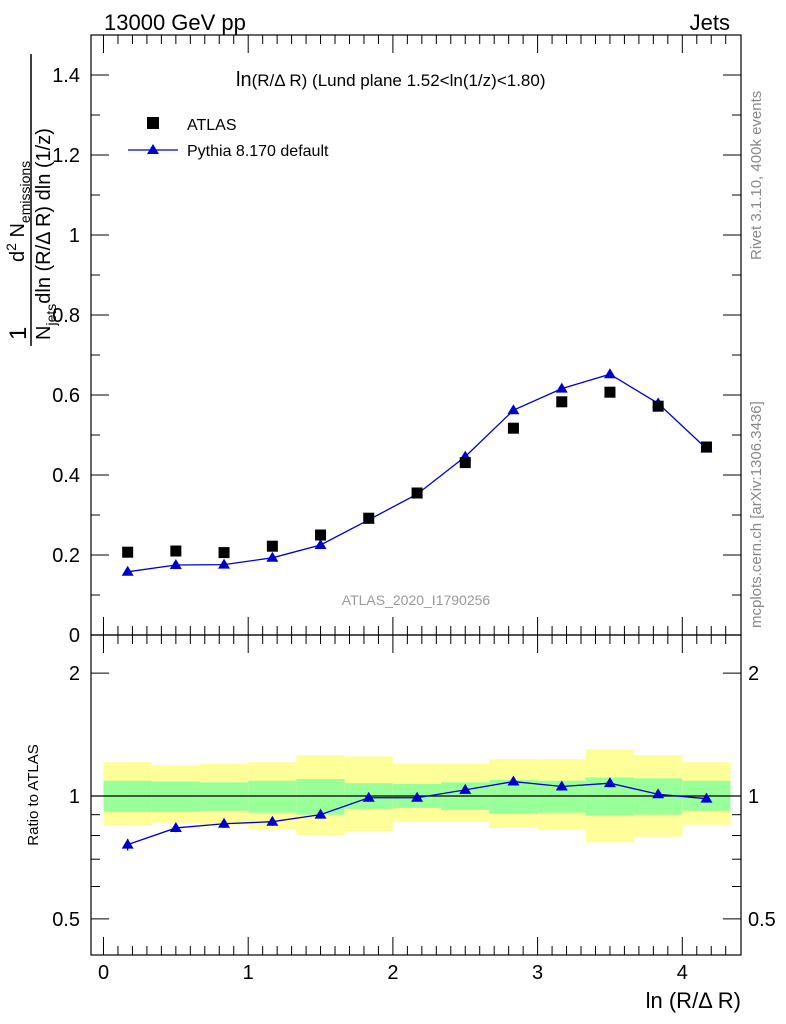 This screenshot has width=786, height=1024. Describe the element at coordinates (212, 125) in the screenshot. I see `legend-atlas-label: ATLAS` at that location.